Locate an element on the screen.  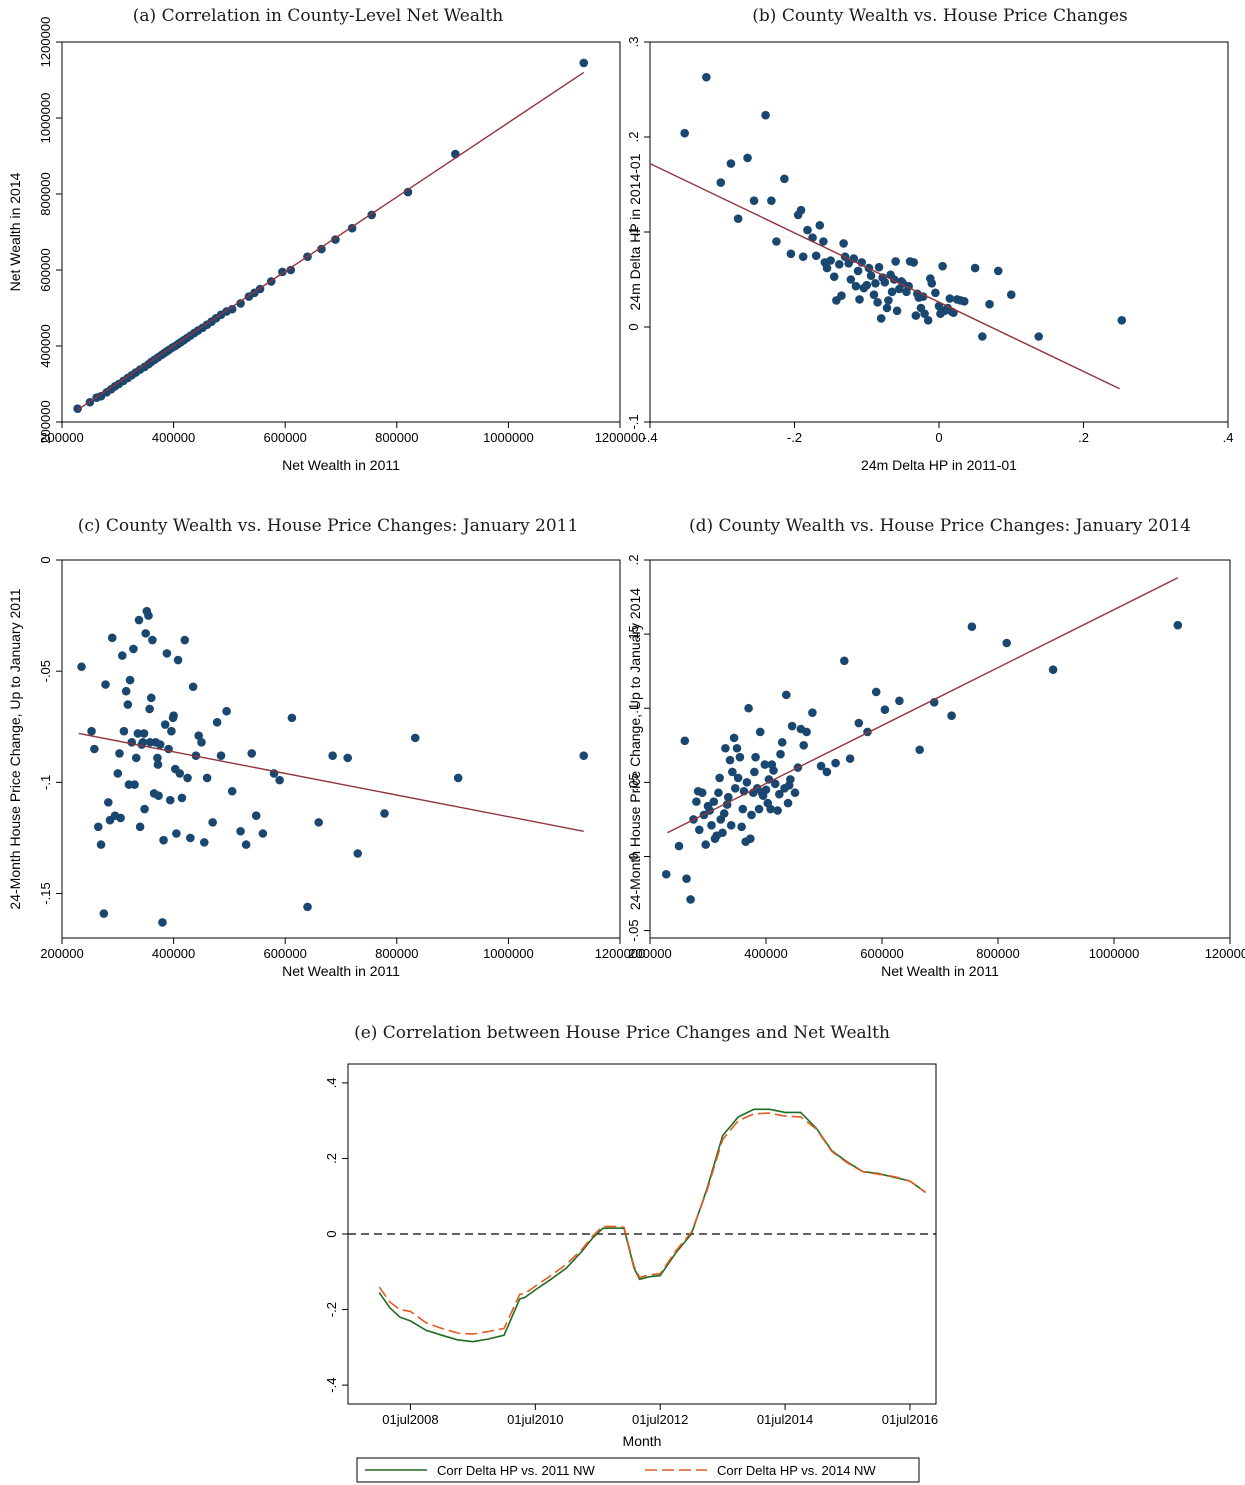
y-tick-label: 0 is located at coordinates (45, 559).